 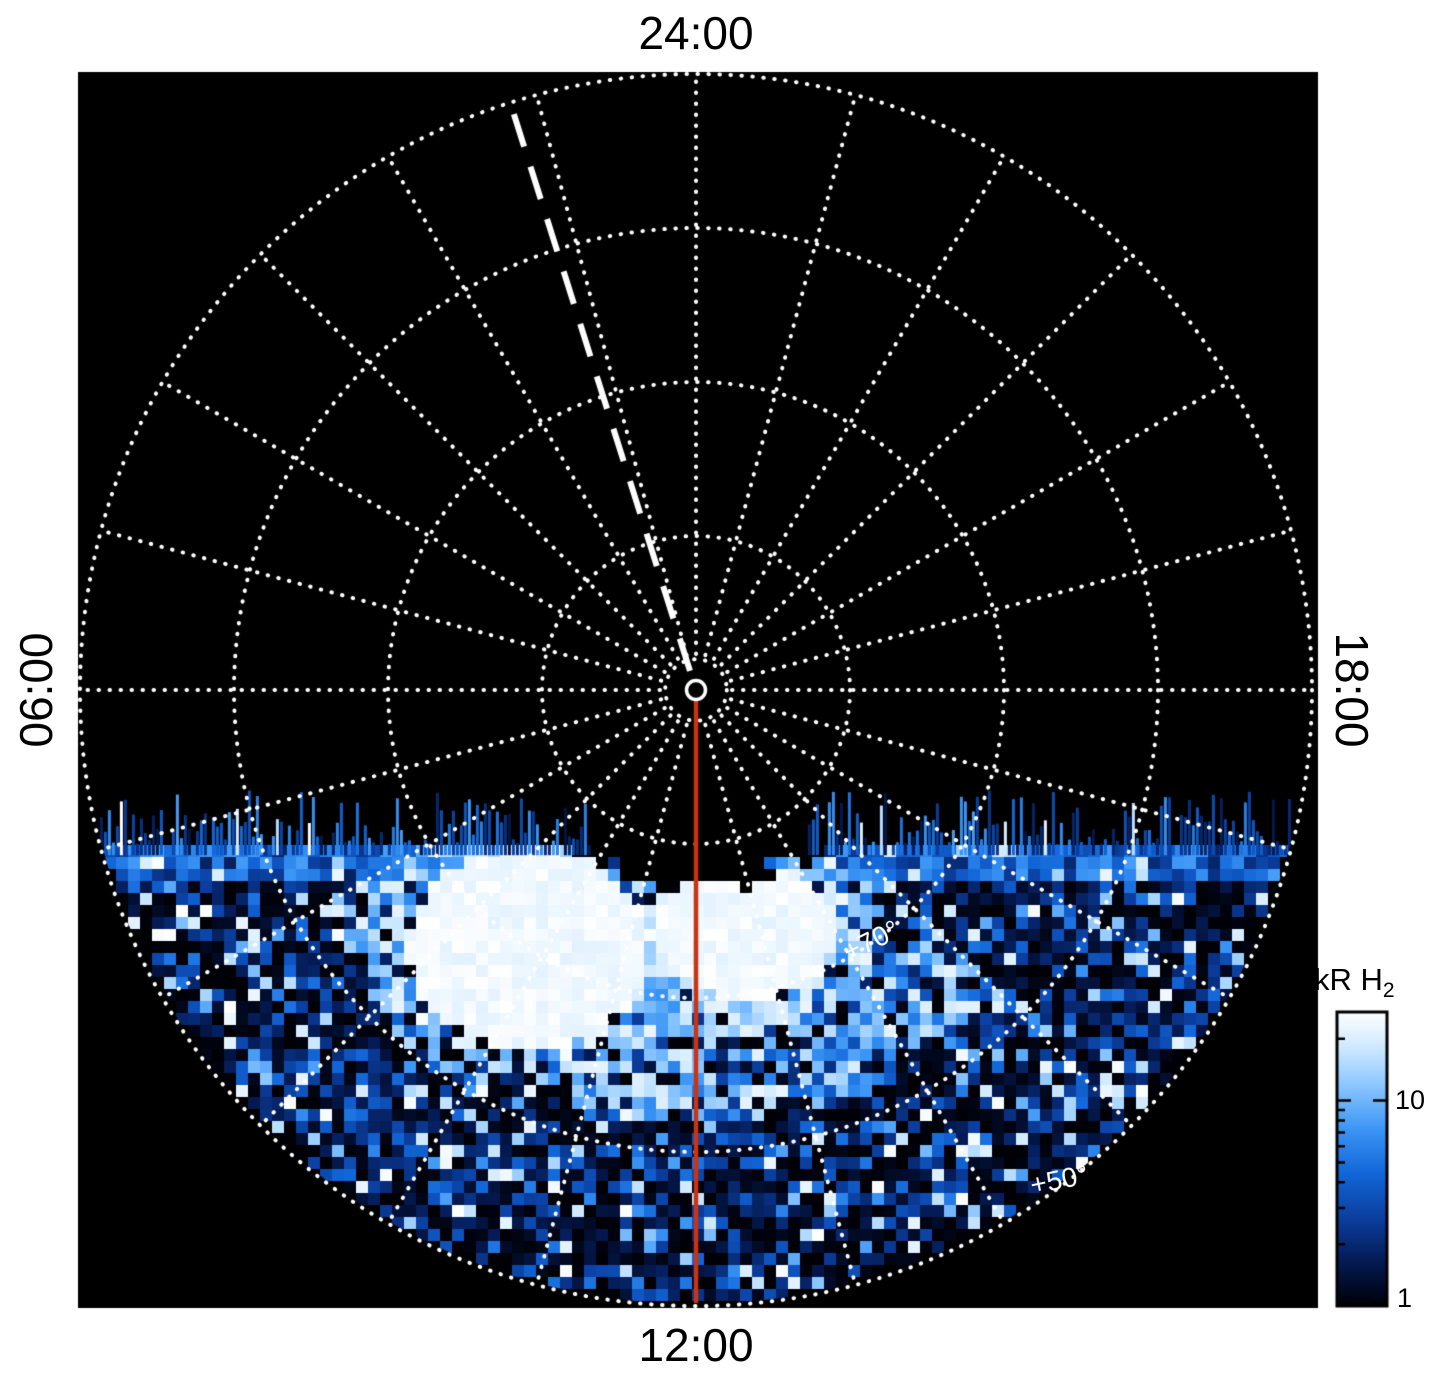 I want to click on colorbar-label-sub: 2, so click(x=1388, y=991).